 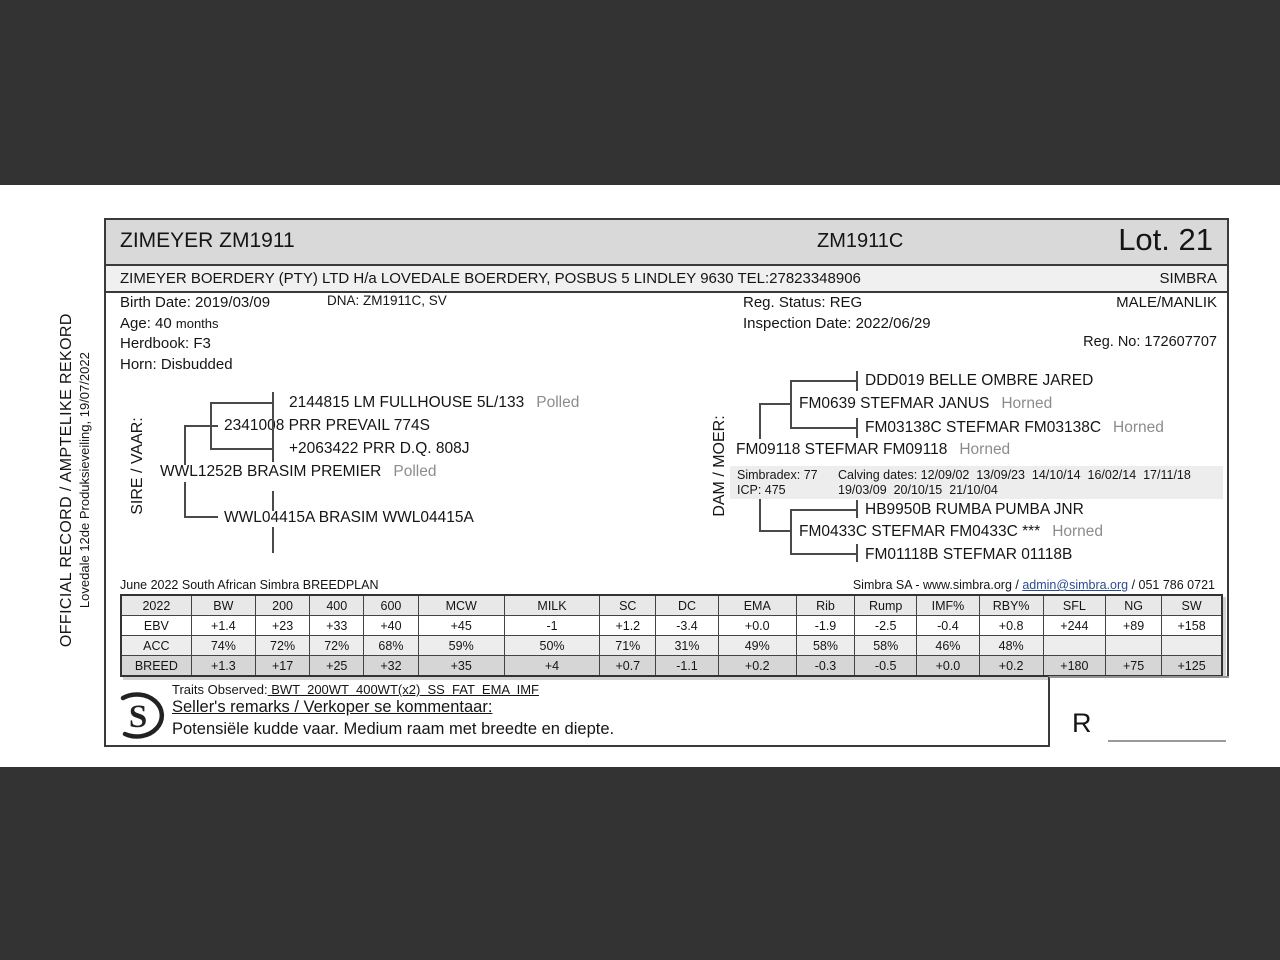 I want to click on acc-cell: 49%, so click(x=757, y=645).